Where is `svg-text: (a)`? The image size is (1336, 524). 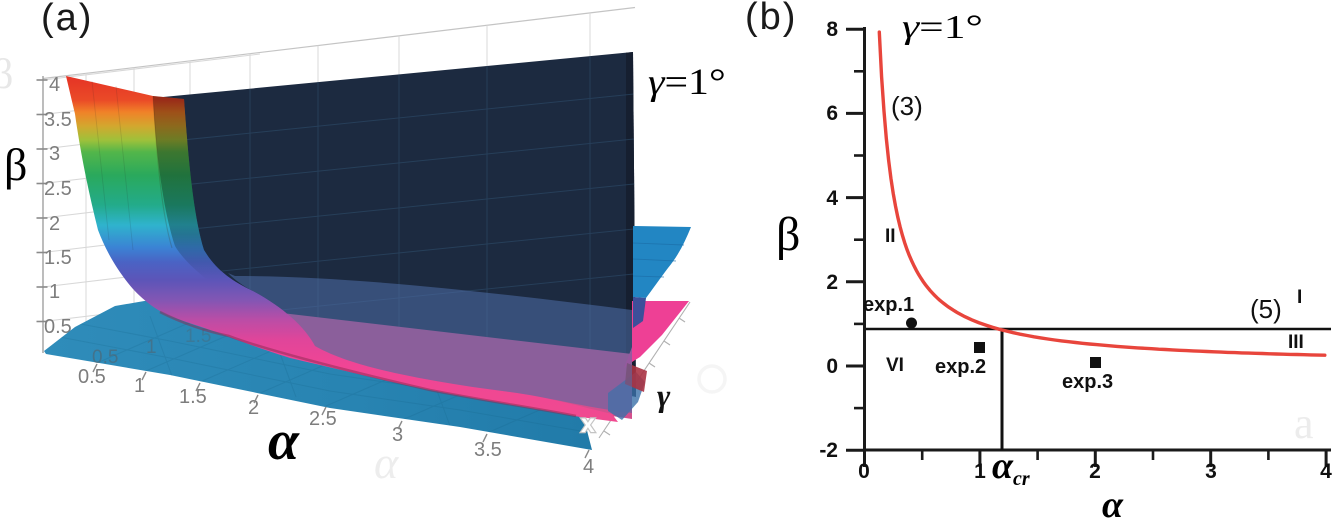 svg-text: (a) is located at coordinates (67, 19).